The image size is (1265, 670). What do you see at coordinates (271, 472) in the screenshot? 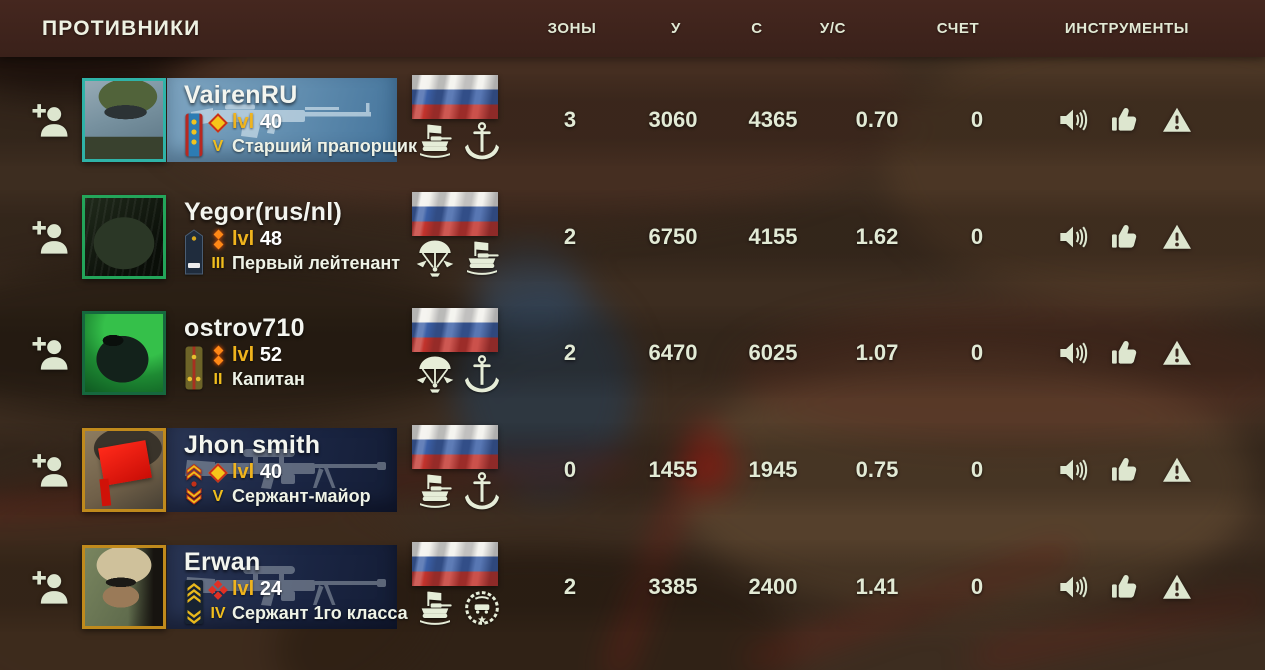
I see `level-value: 40` at bounding box center [271, 472].